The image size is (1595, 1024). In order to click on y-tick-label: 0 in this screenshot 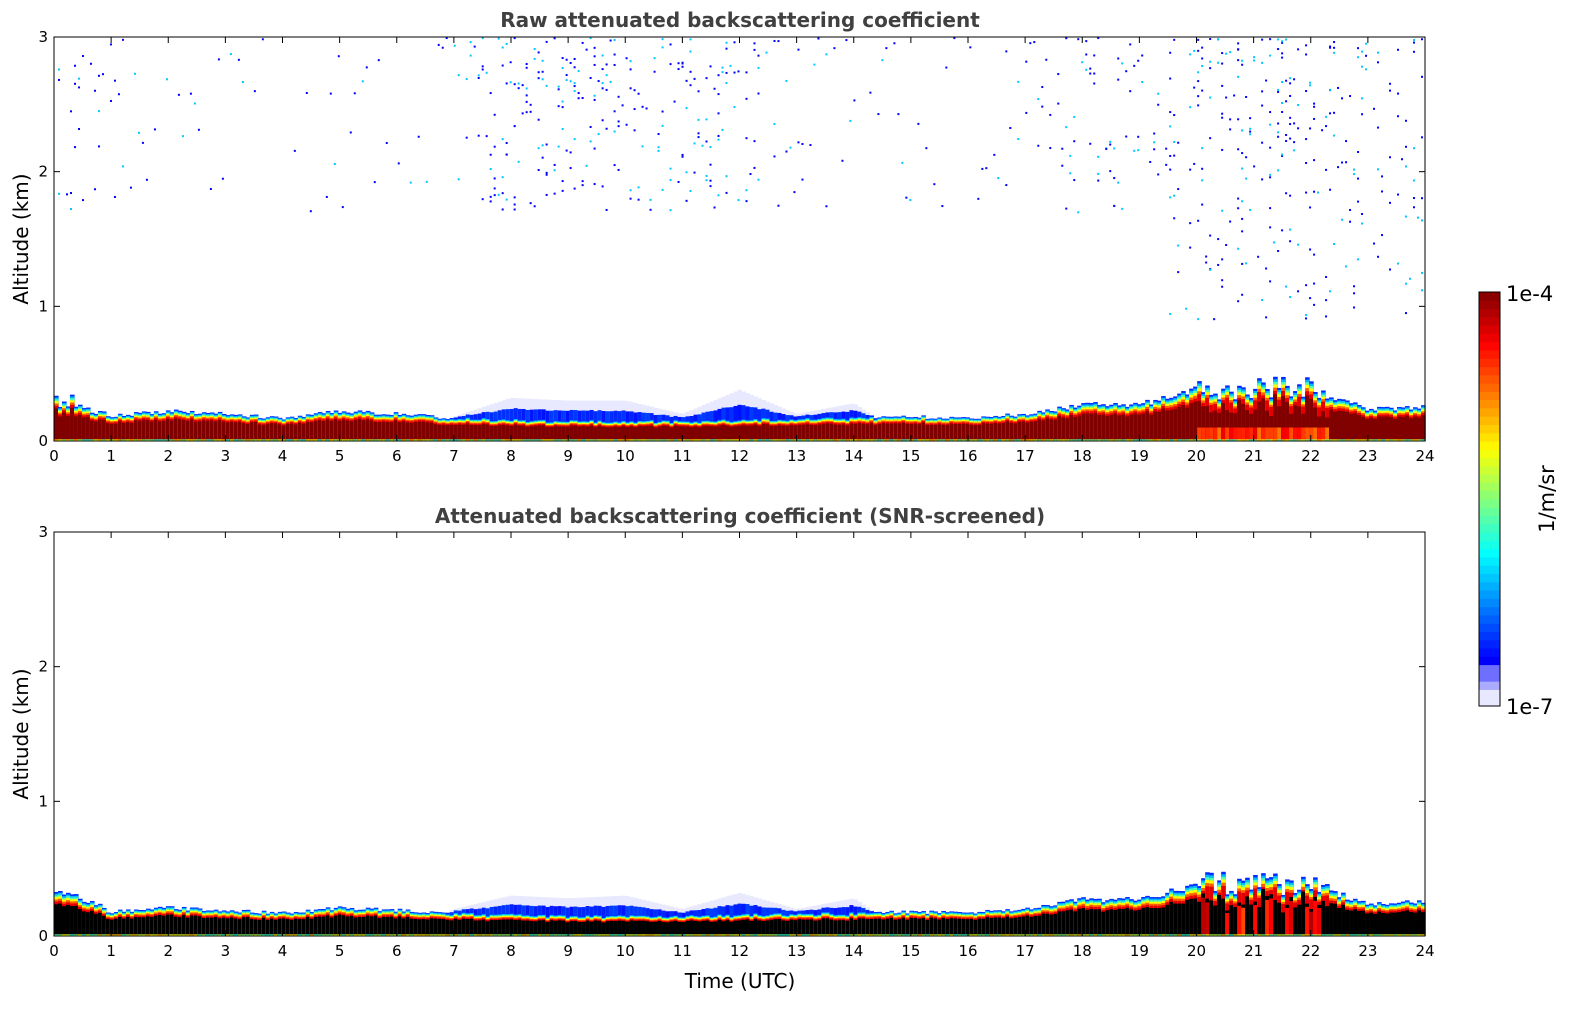, I will do `click(43, 441)`.